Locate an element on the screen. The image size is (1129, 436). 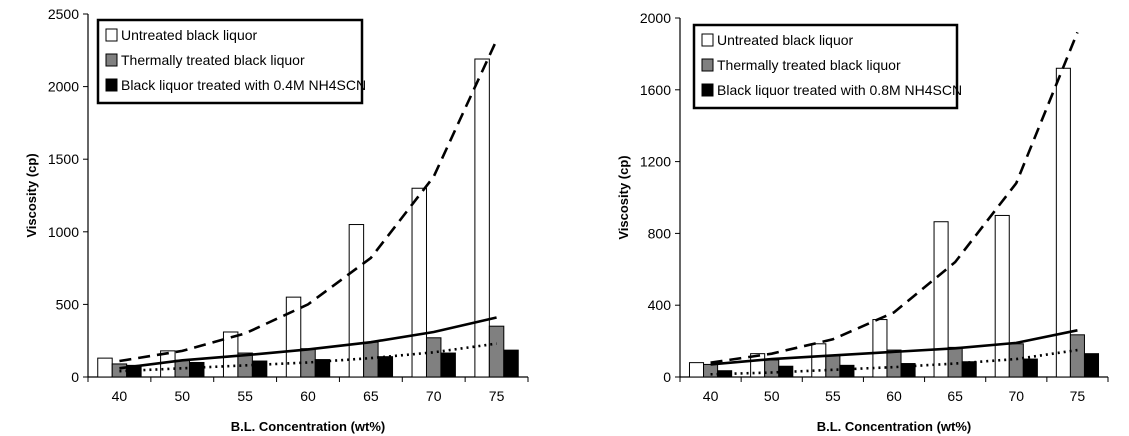
y-tick-label: 500 is located at coordinates (68, 304).